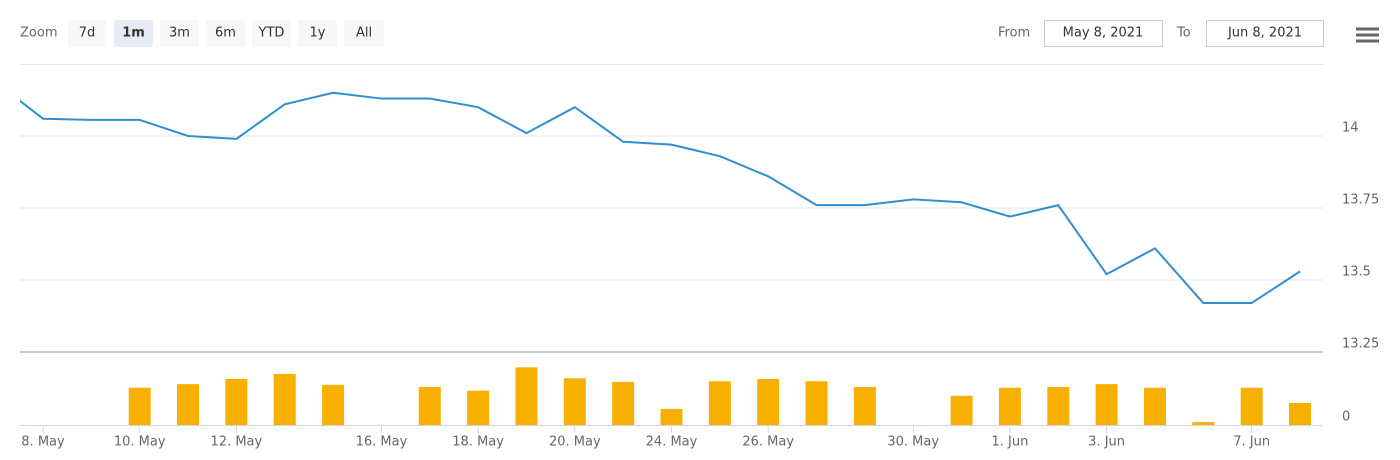 The image size is (1400, 460). Describe the element at coordinates (1360, 344) in the screenshot. I see `y-tick-label: 13.25` at that location.